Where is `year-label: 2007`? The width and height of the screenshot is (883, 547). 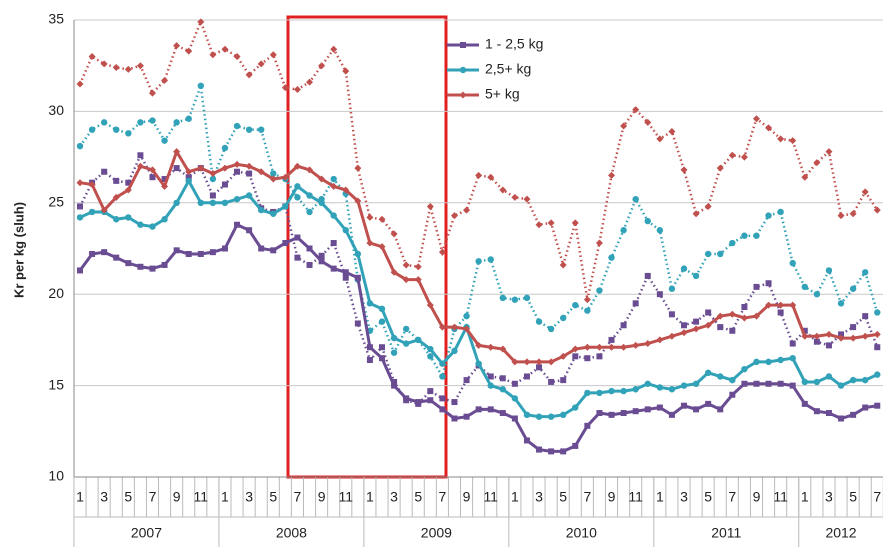 year-label: 2007 is located at coordinates (146, 533).